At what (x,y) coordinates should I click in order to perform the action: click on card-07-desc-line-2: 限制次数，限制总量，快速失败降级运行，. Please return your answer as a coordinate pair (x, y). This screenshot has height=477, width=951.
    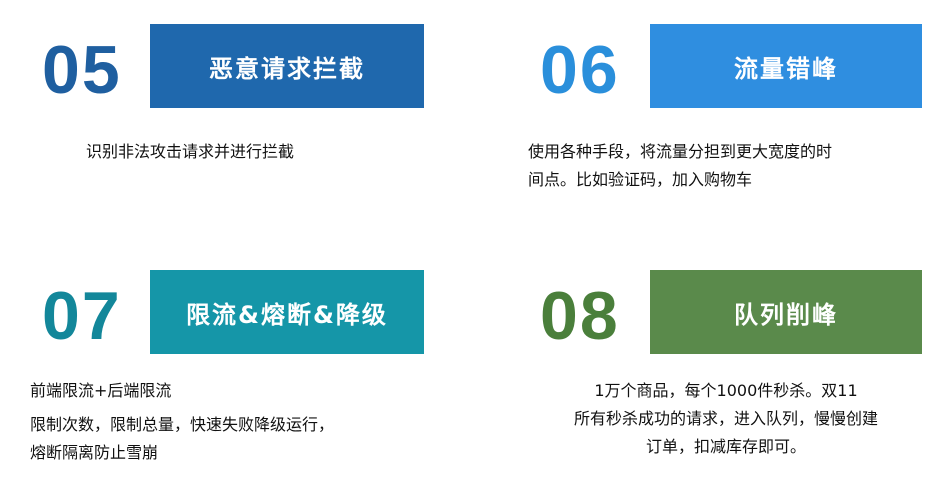
    Looking at the image, I should click on (182, 424).